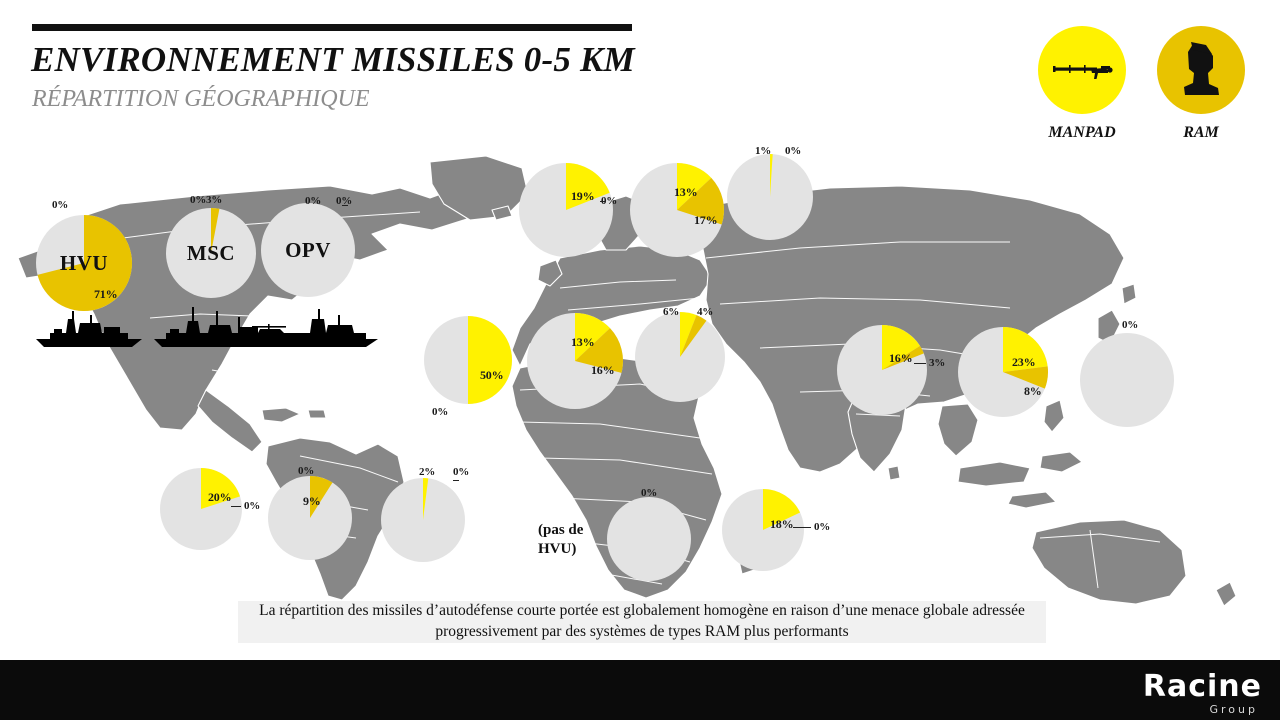  I want to click on pie-chart-indian-ocean: 18% 0%, so click(776, 530).